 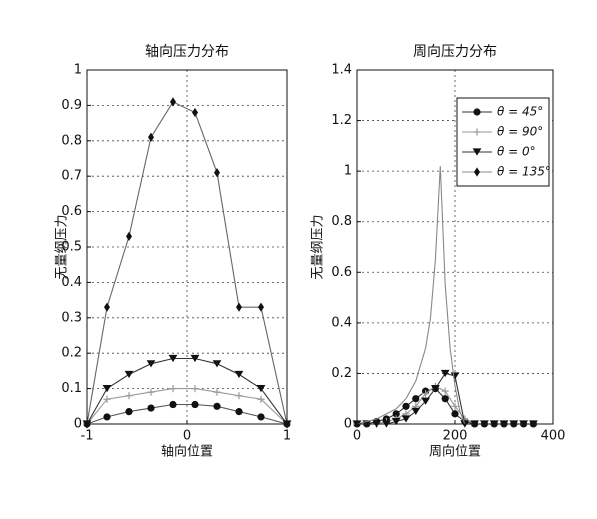 I want to click on legend-label: θ = 90°, so click(x=520, y=132).